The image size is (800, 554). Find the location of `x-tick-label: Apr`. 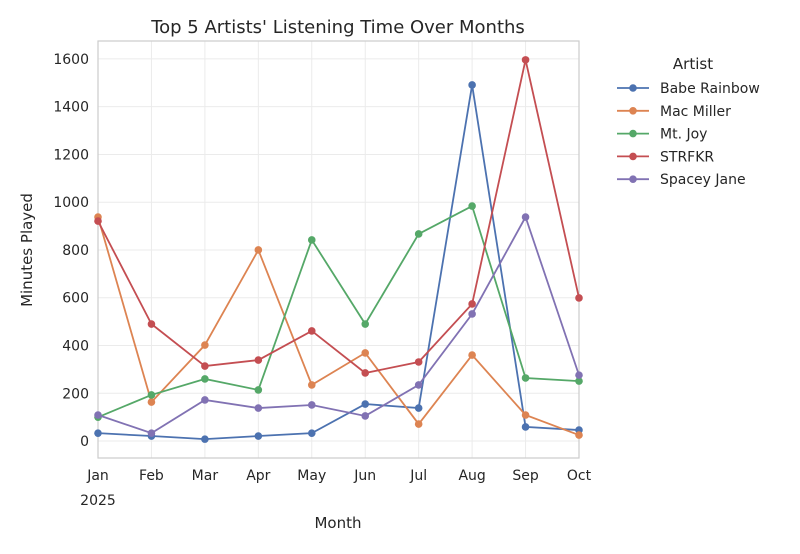

x-tick-label: Apr is located at coordinates (258, 476).